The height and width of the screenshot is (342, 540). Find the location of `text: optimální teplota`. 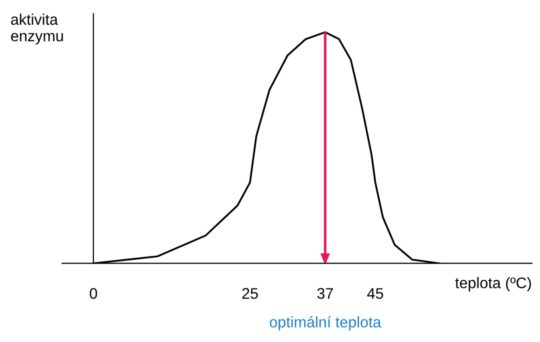

text: optimální teplota is located at coordinates (326, 323).